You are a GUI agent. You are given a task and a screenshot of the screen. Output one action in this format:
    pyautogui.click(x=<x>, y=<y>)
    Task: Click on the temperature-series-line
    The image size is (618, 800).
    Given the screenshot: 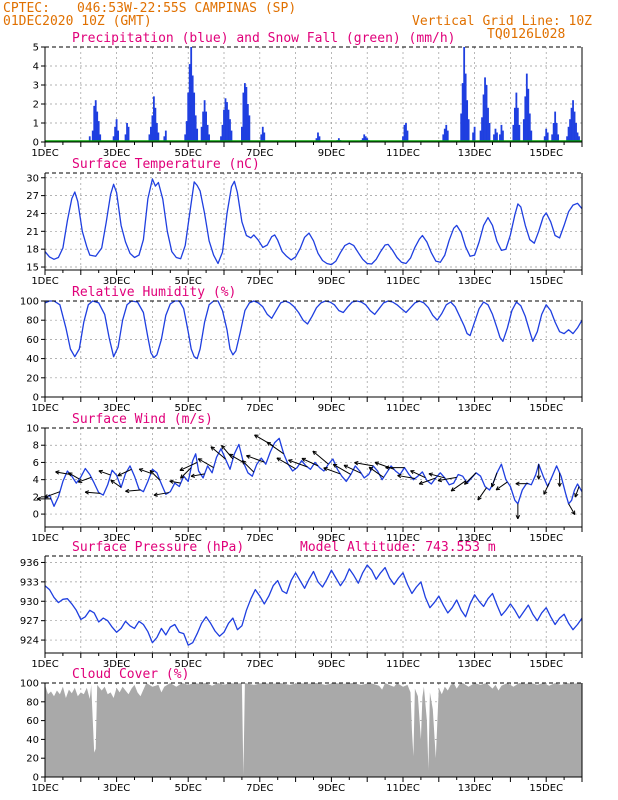 What is the action you would take?
    pyautogui.click(x=313, y=222)
    